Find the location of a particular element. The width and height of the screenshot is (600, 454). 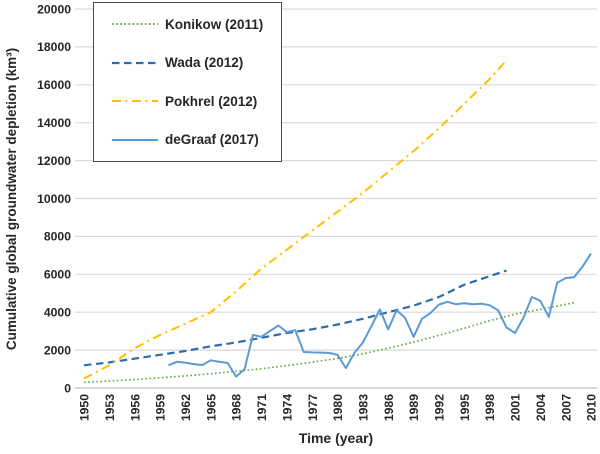

x-tick-label: 1968 is located at coordinates (237, 407).